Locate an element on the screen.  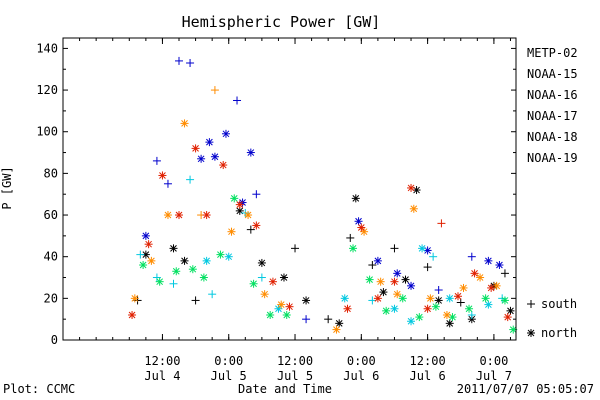
x-tick-date-label: Jul 5 is located at coordinates (229, 376).